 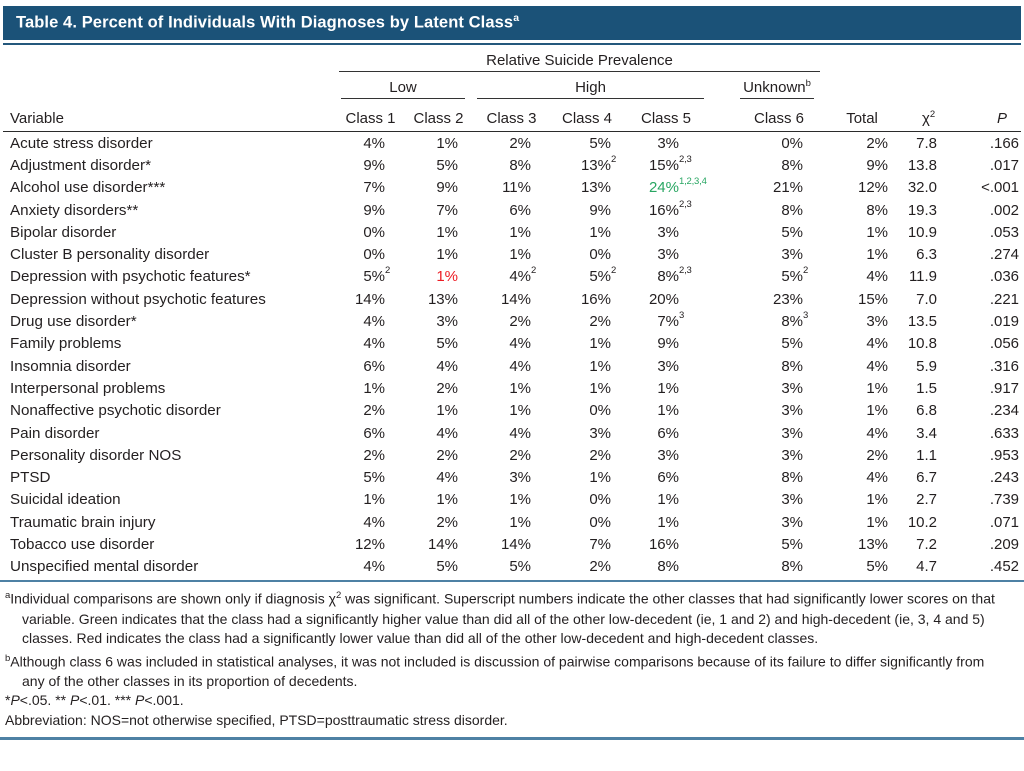 What do you see at coordinates (512, 433) in the screenshot?
I see `table-row: Pain disorder 6% 4% 4% 3% 6% 3% 4% 3.4 .633` at bounding box center [512, 433].